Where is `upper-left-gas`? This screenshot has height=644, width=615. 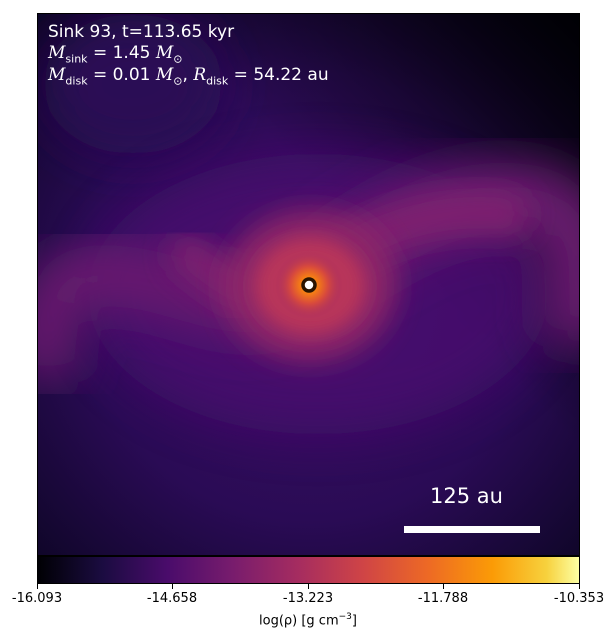
upper-left-gas is located at coordinates (133, 84).